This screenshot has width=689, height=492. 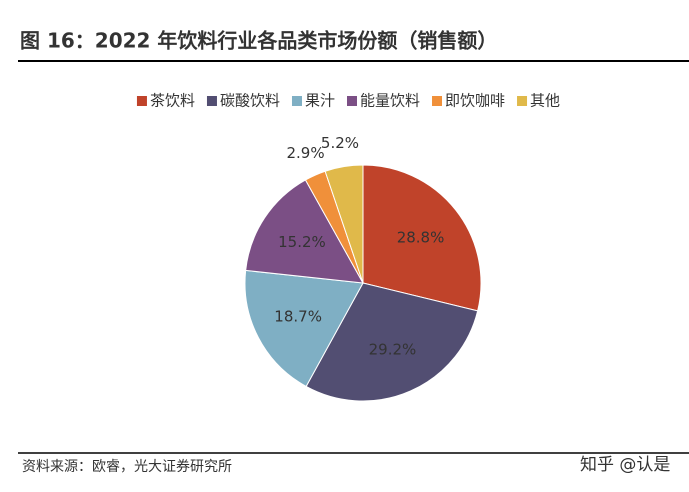 I want to click on data-label: 28.8%, so click(x=421, y=237).